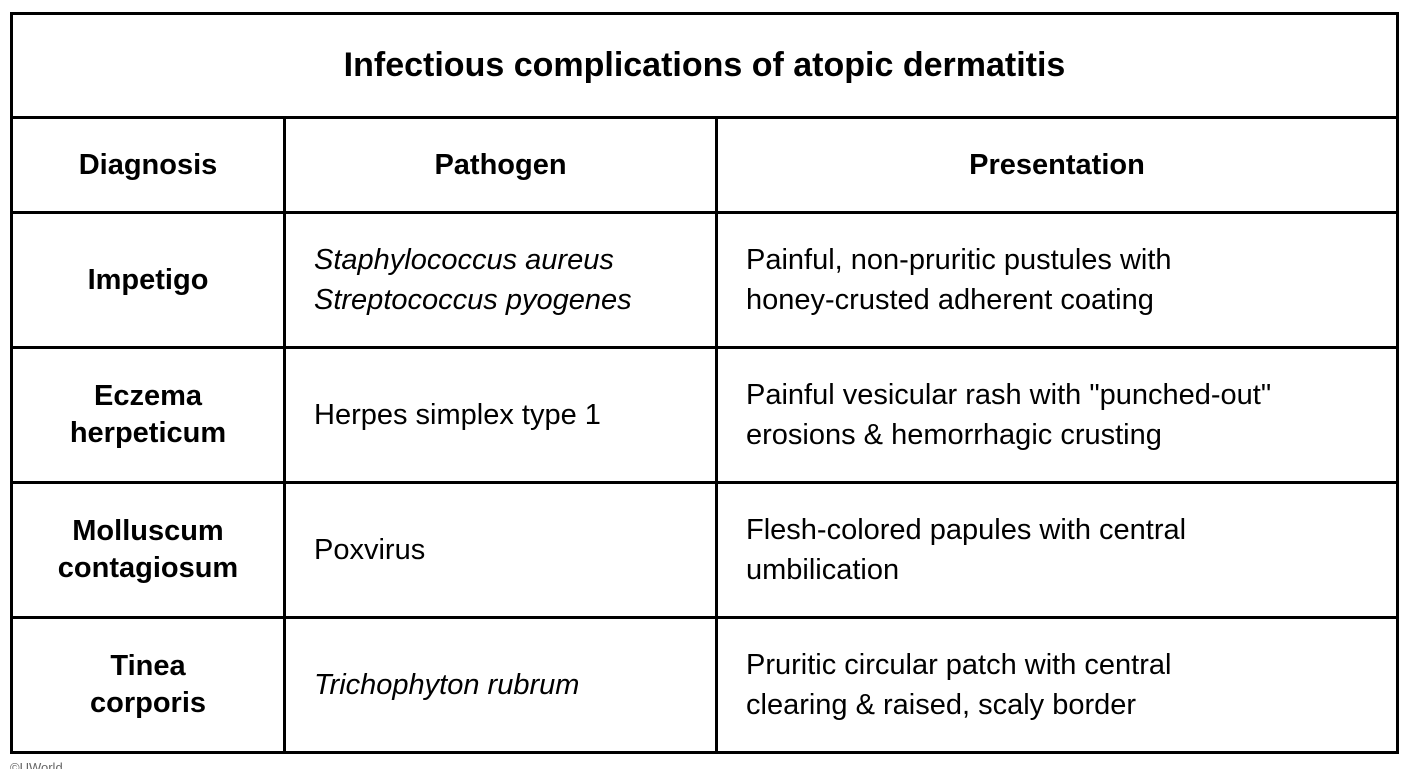 The height and width of the screenshot is (769, 1407). I want to click on pathogen-cell: Trichophyton rubrum, so click(500, 685).